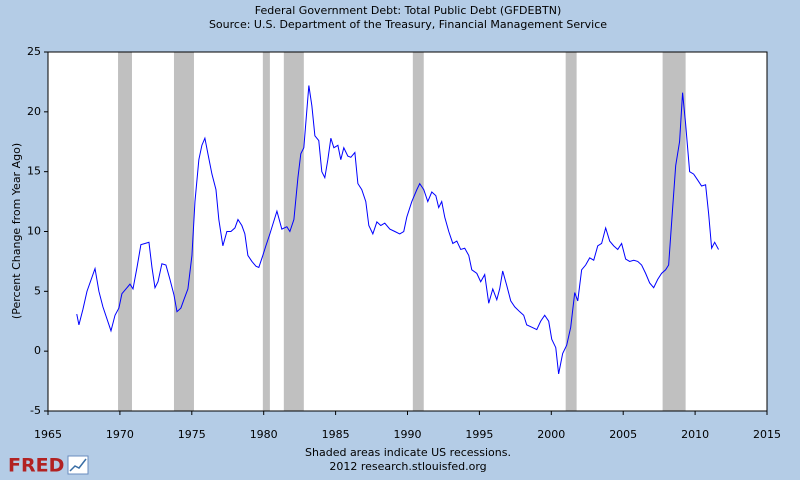 Image resolution: width=800 pixels, height=480 pixels. Describe the element at coordinates (479, 434) in the screenshot. I see `x-tick-label: 1995` at that location.